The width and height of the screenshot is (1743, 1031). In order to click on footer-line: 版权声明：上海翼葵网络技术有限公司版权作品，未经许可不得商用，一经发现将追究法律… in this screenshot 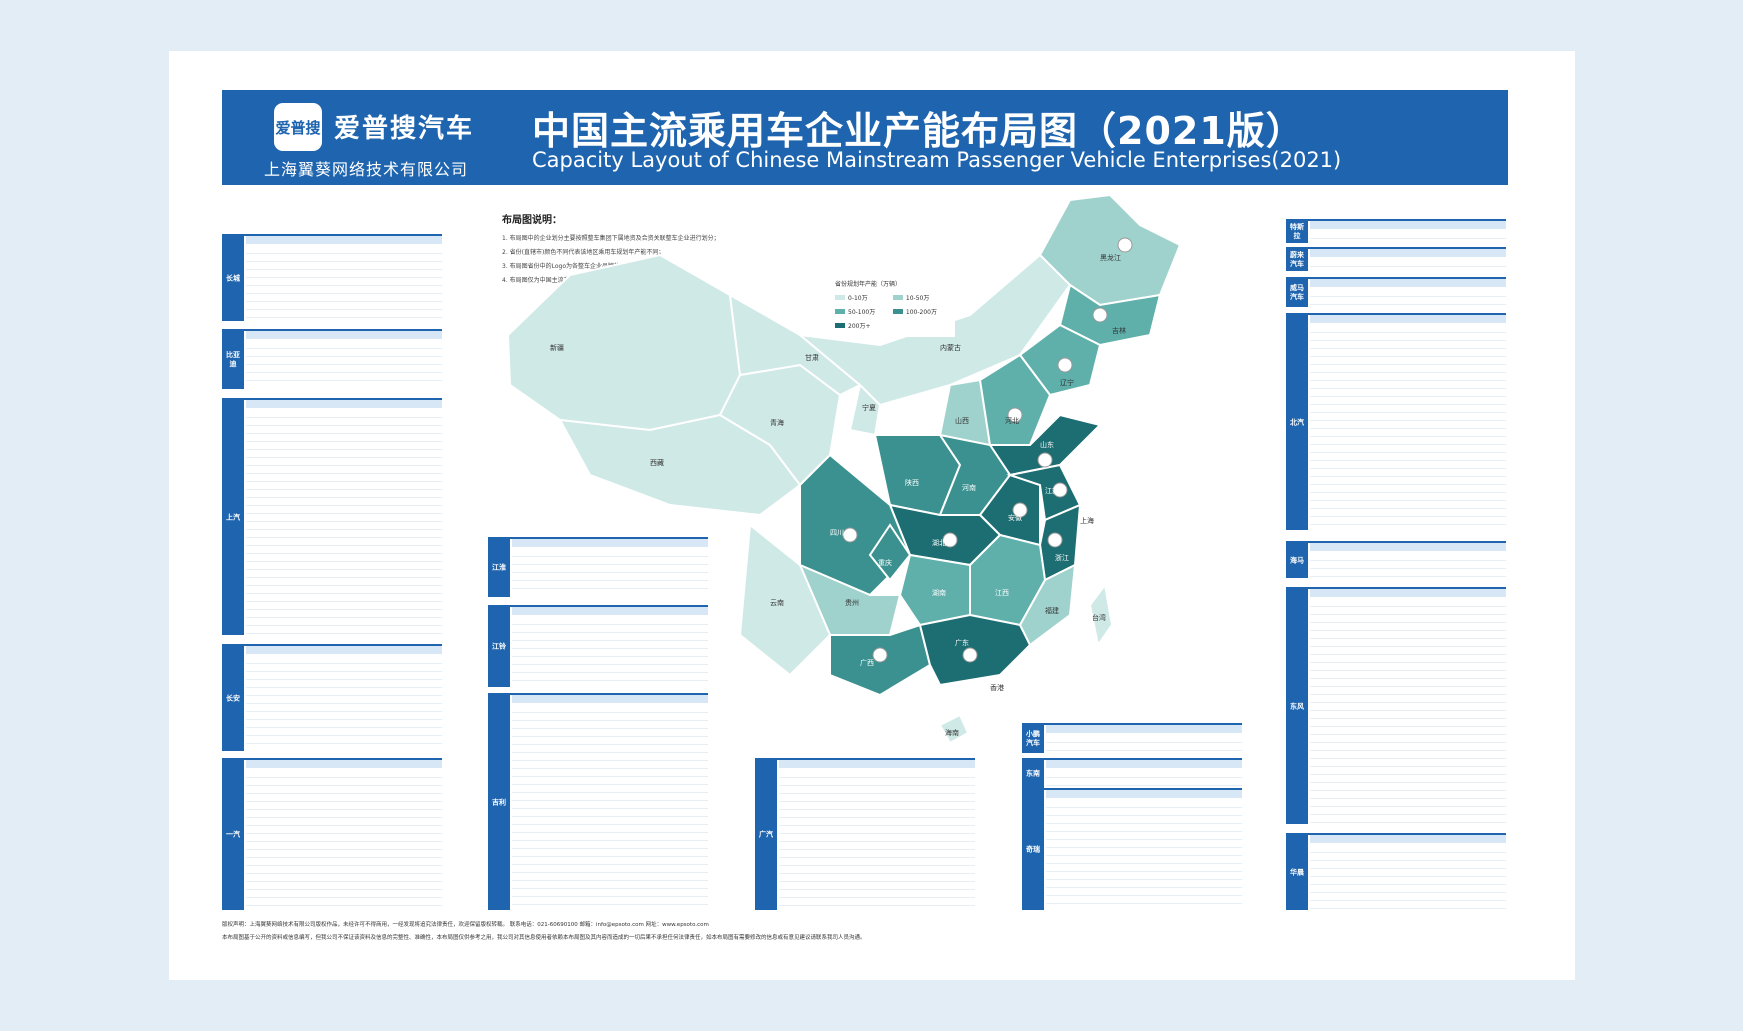, I will do `click(465, 925)`.